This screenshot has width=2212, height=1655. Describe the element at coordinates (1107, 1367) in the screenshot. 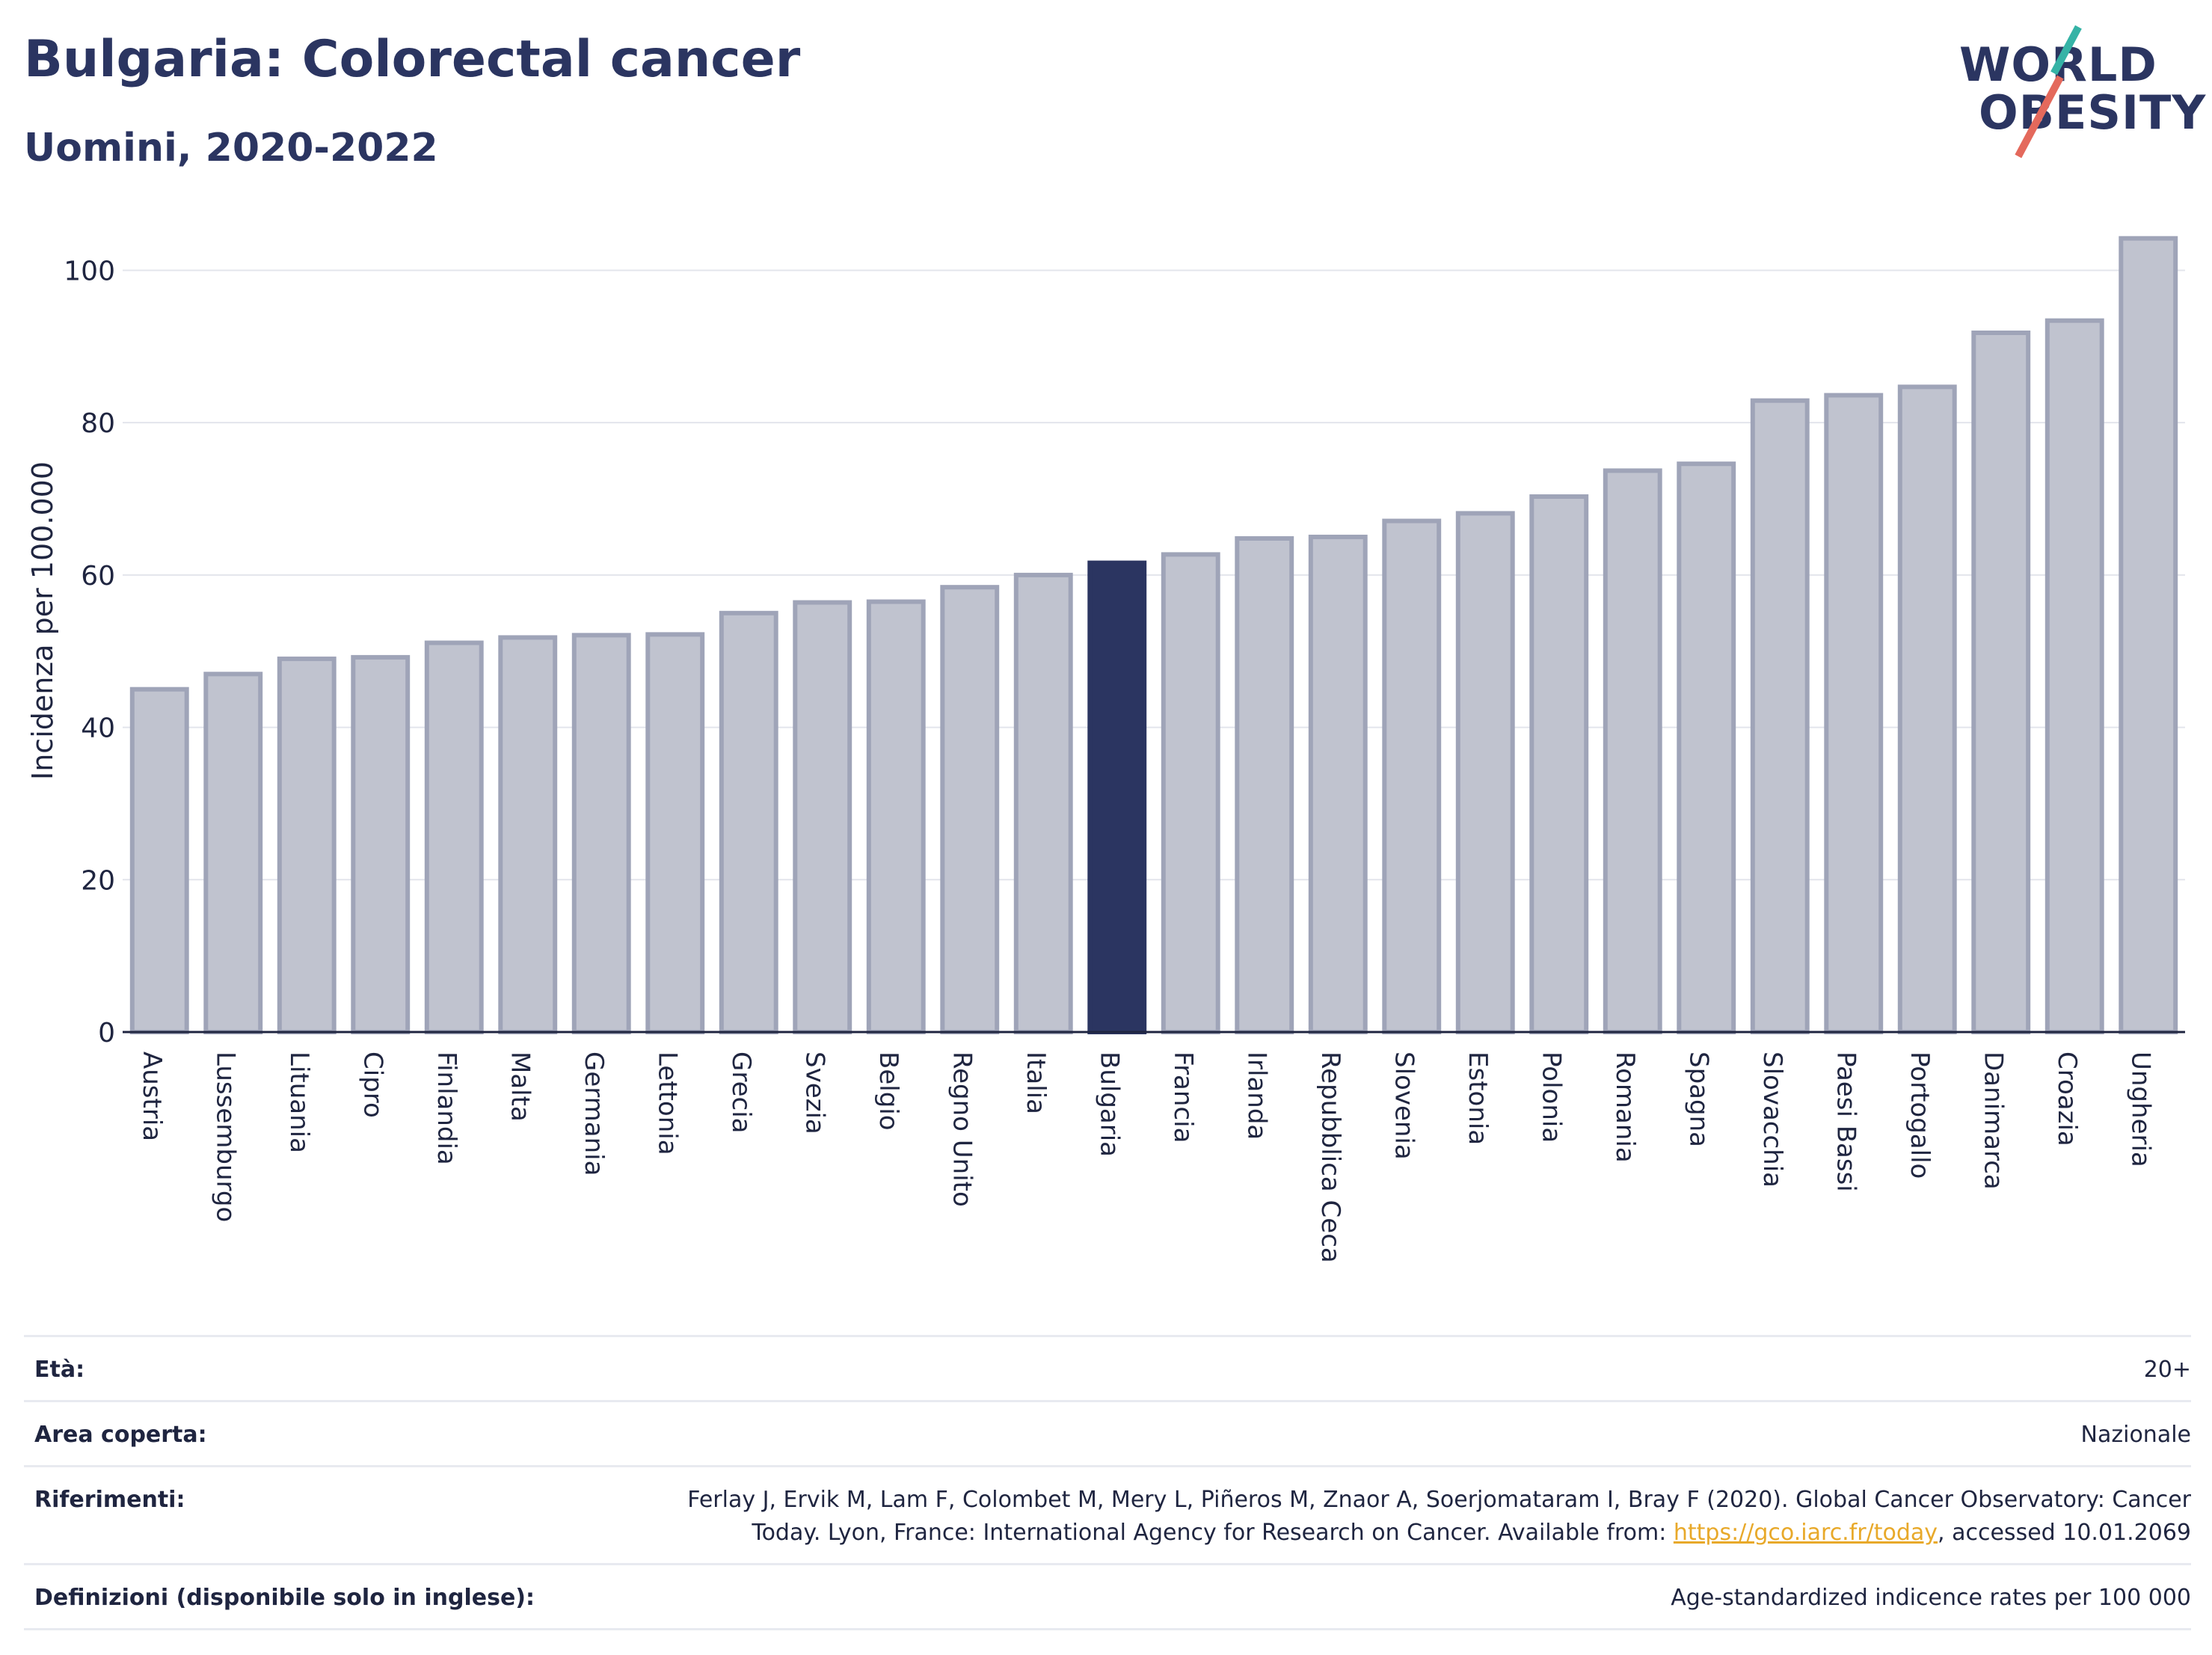

I see `info-row-age: Età: 20+` at that location.